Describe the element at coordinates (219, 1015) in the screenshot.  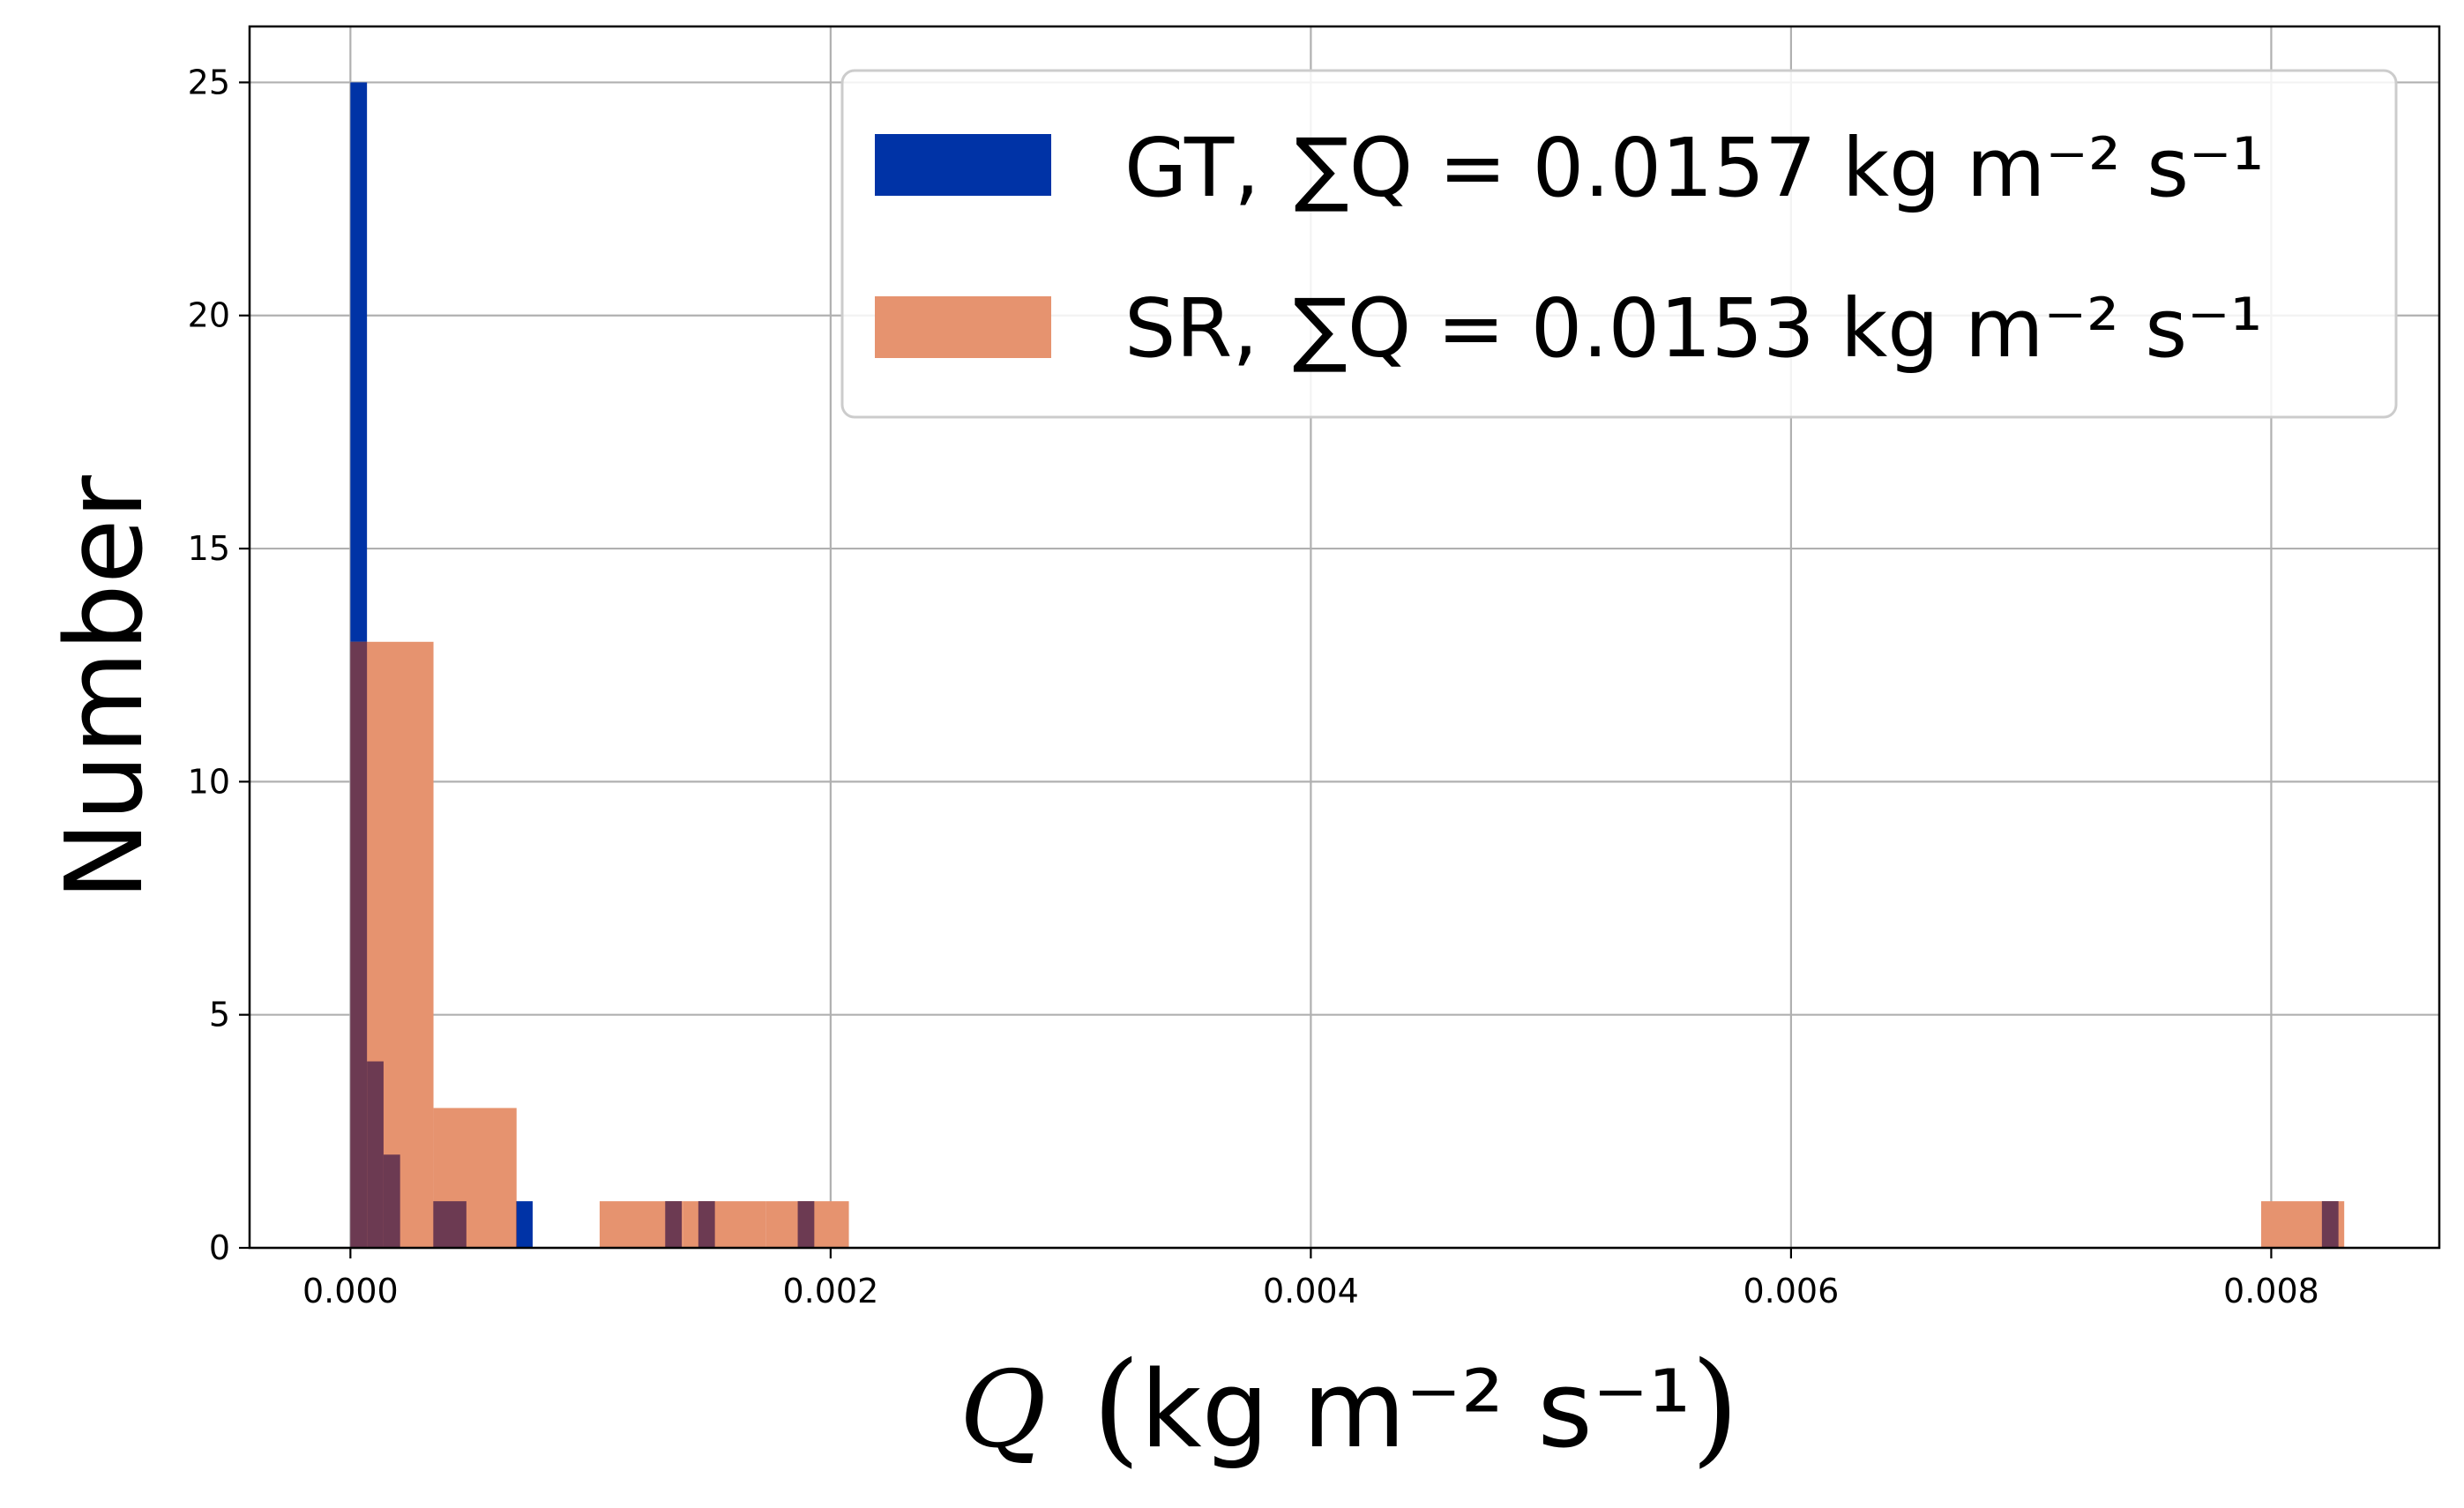
I see `y-tick-label: 5` at that location.